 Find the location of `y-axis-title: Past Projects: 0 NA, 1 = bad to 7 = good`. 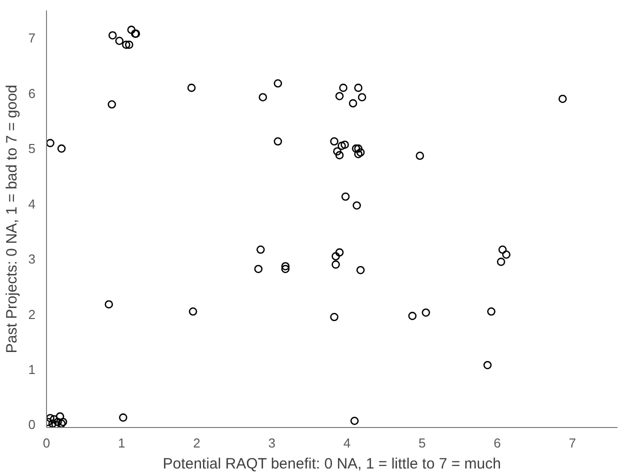

y-axis-title: Past Projects: 0 NA, 1 = bad to 7 = good is located at coordinates (11, 219).